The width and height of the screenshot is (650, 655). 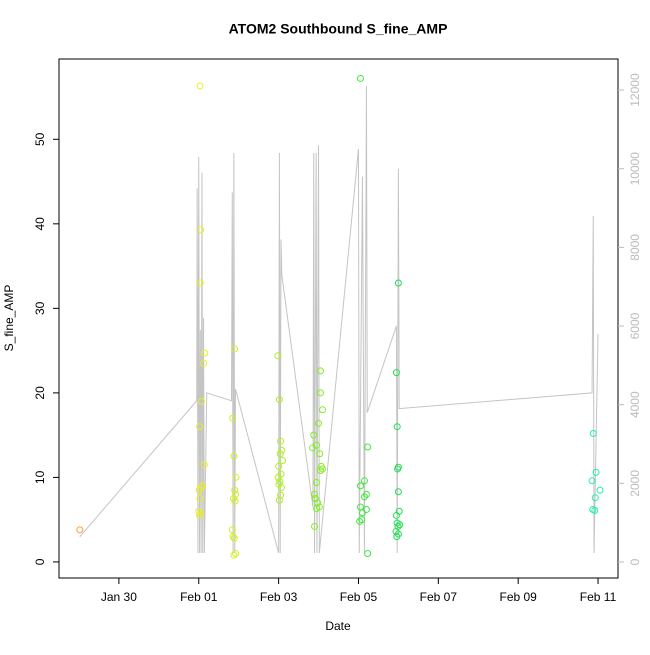 I want to click on y-axis-label: S_fine_AMP, so click(x=9, y=318).